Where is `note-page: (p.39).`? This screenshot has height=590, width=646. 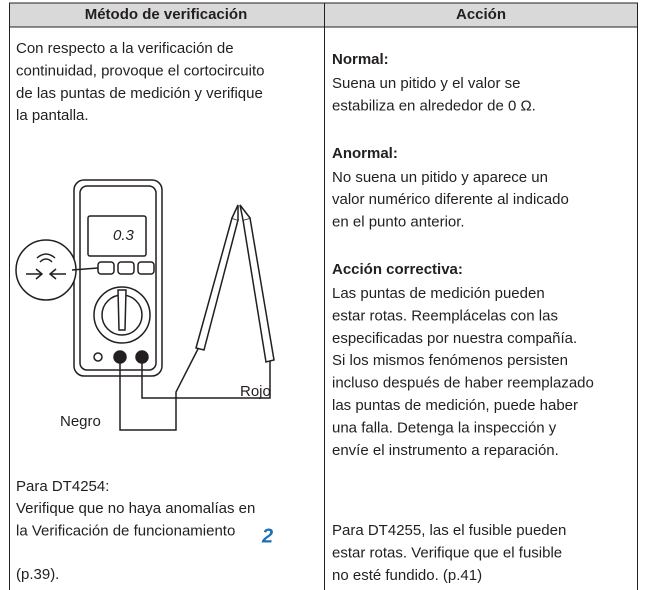 note-page: (p.39). is located at coordinates (37, 574).